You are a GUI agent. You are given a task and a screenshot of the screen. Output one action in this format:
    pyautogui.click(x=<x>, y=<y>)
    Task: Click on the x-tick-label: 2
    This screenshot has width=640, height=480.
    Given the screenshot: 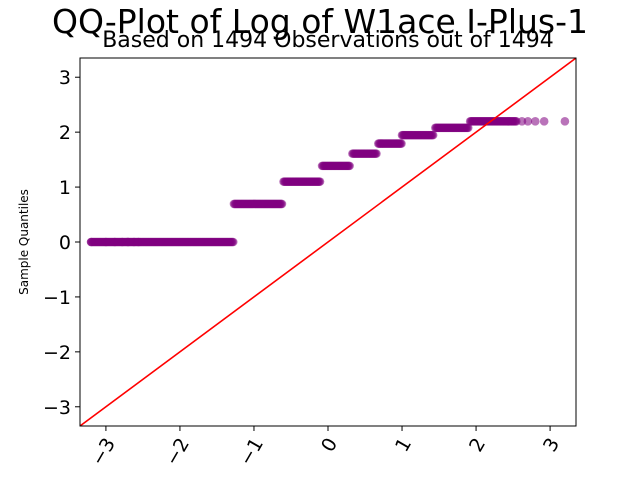 What is the action you would take?
    pyautogui.click(x=477, y=444)
    